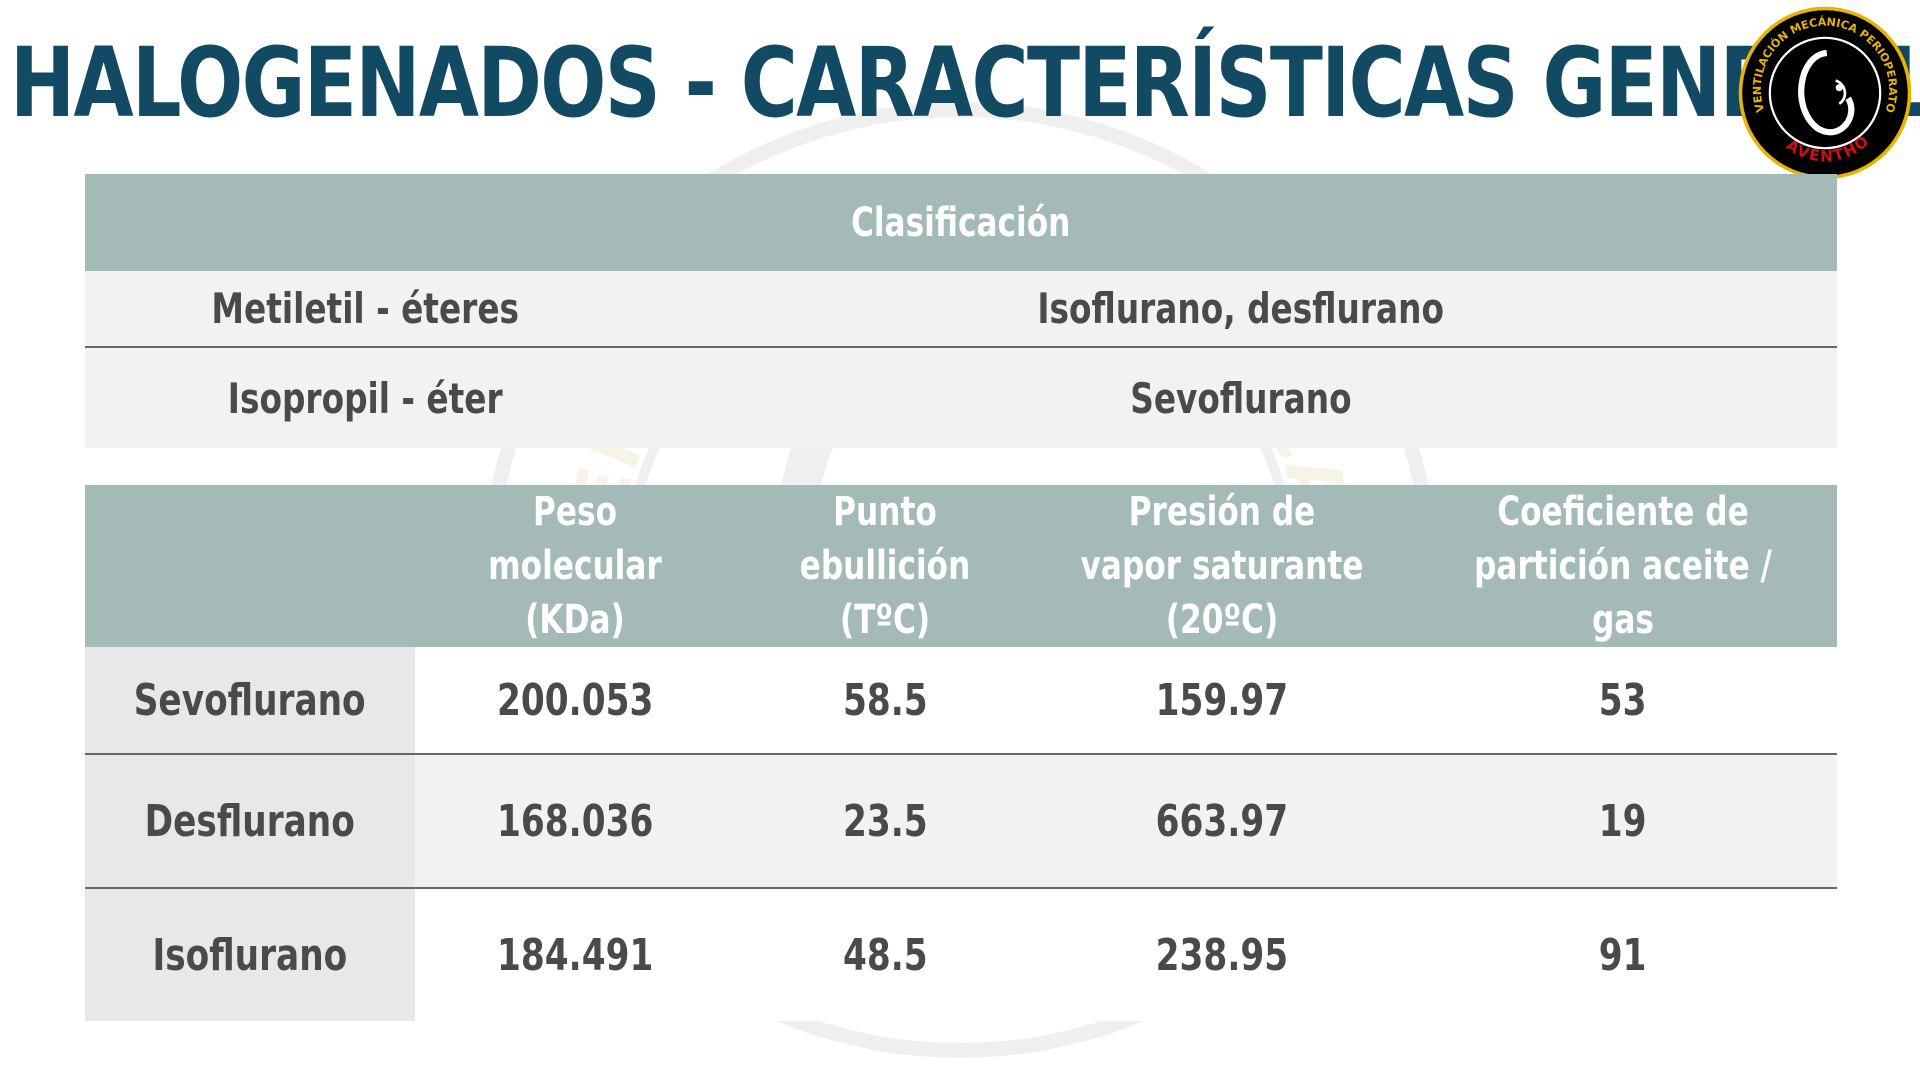  I want to click on classification-group: Isopropil - éter, so click(365, 398).